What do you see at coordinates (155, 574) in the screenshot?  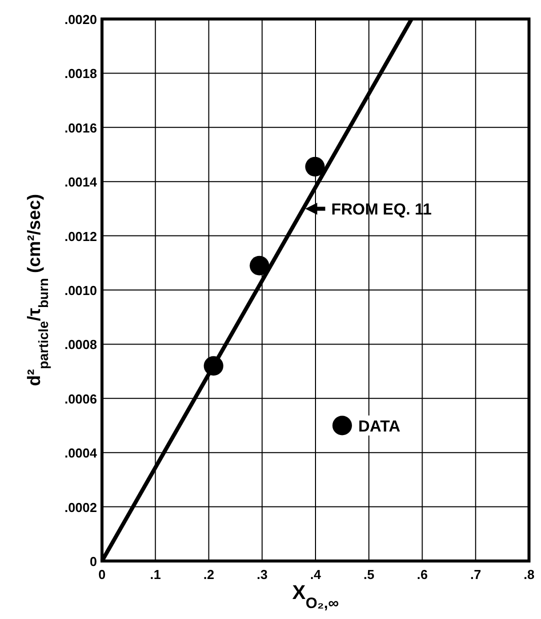 I see `x-tick-label: .1` at bounding box center [155, 574].